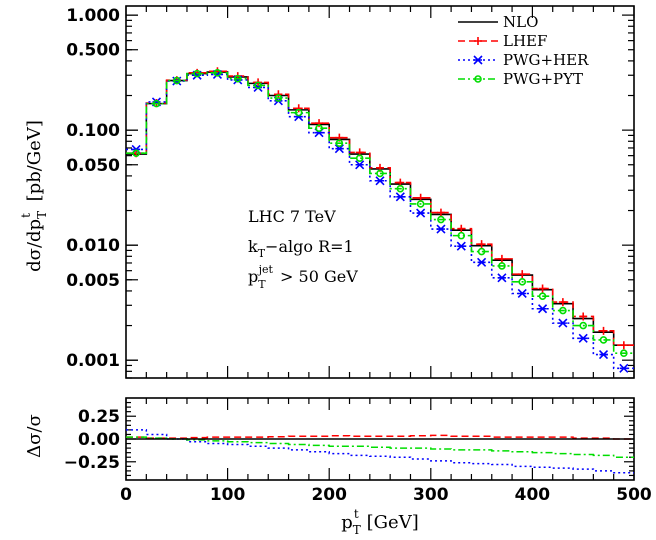  What do you see at coordinates (380, 447) in the screenshot?
I see `ratio-pwg-pyt-line` at bounding box center [380, 447].